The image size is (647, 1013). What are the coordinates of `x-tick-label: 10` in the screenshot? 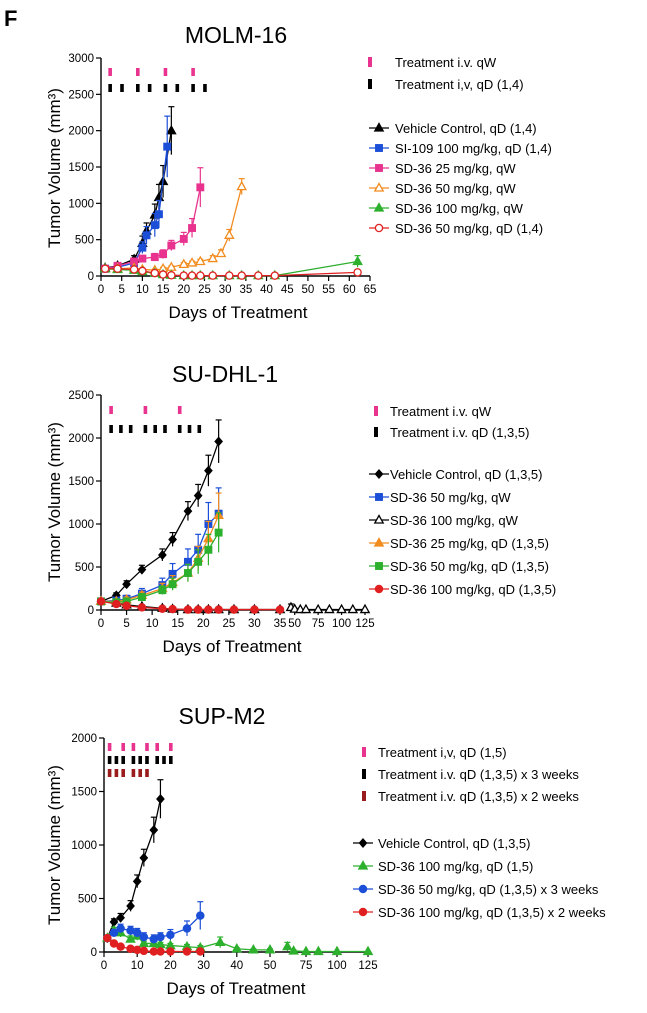 It's located at (142, 290).